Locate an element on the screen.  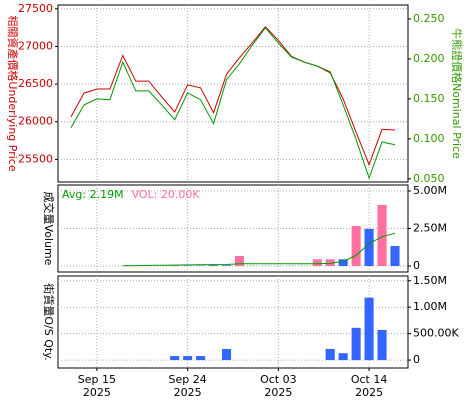
y-tick-label: 25500 is located at coordinates (35, 158).